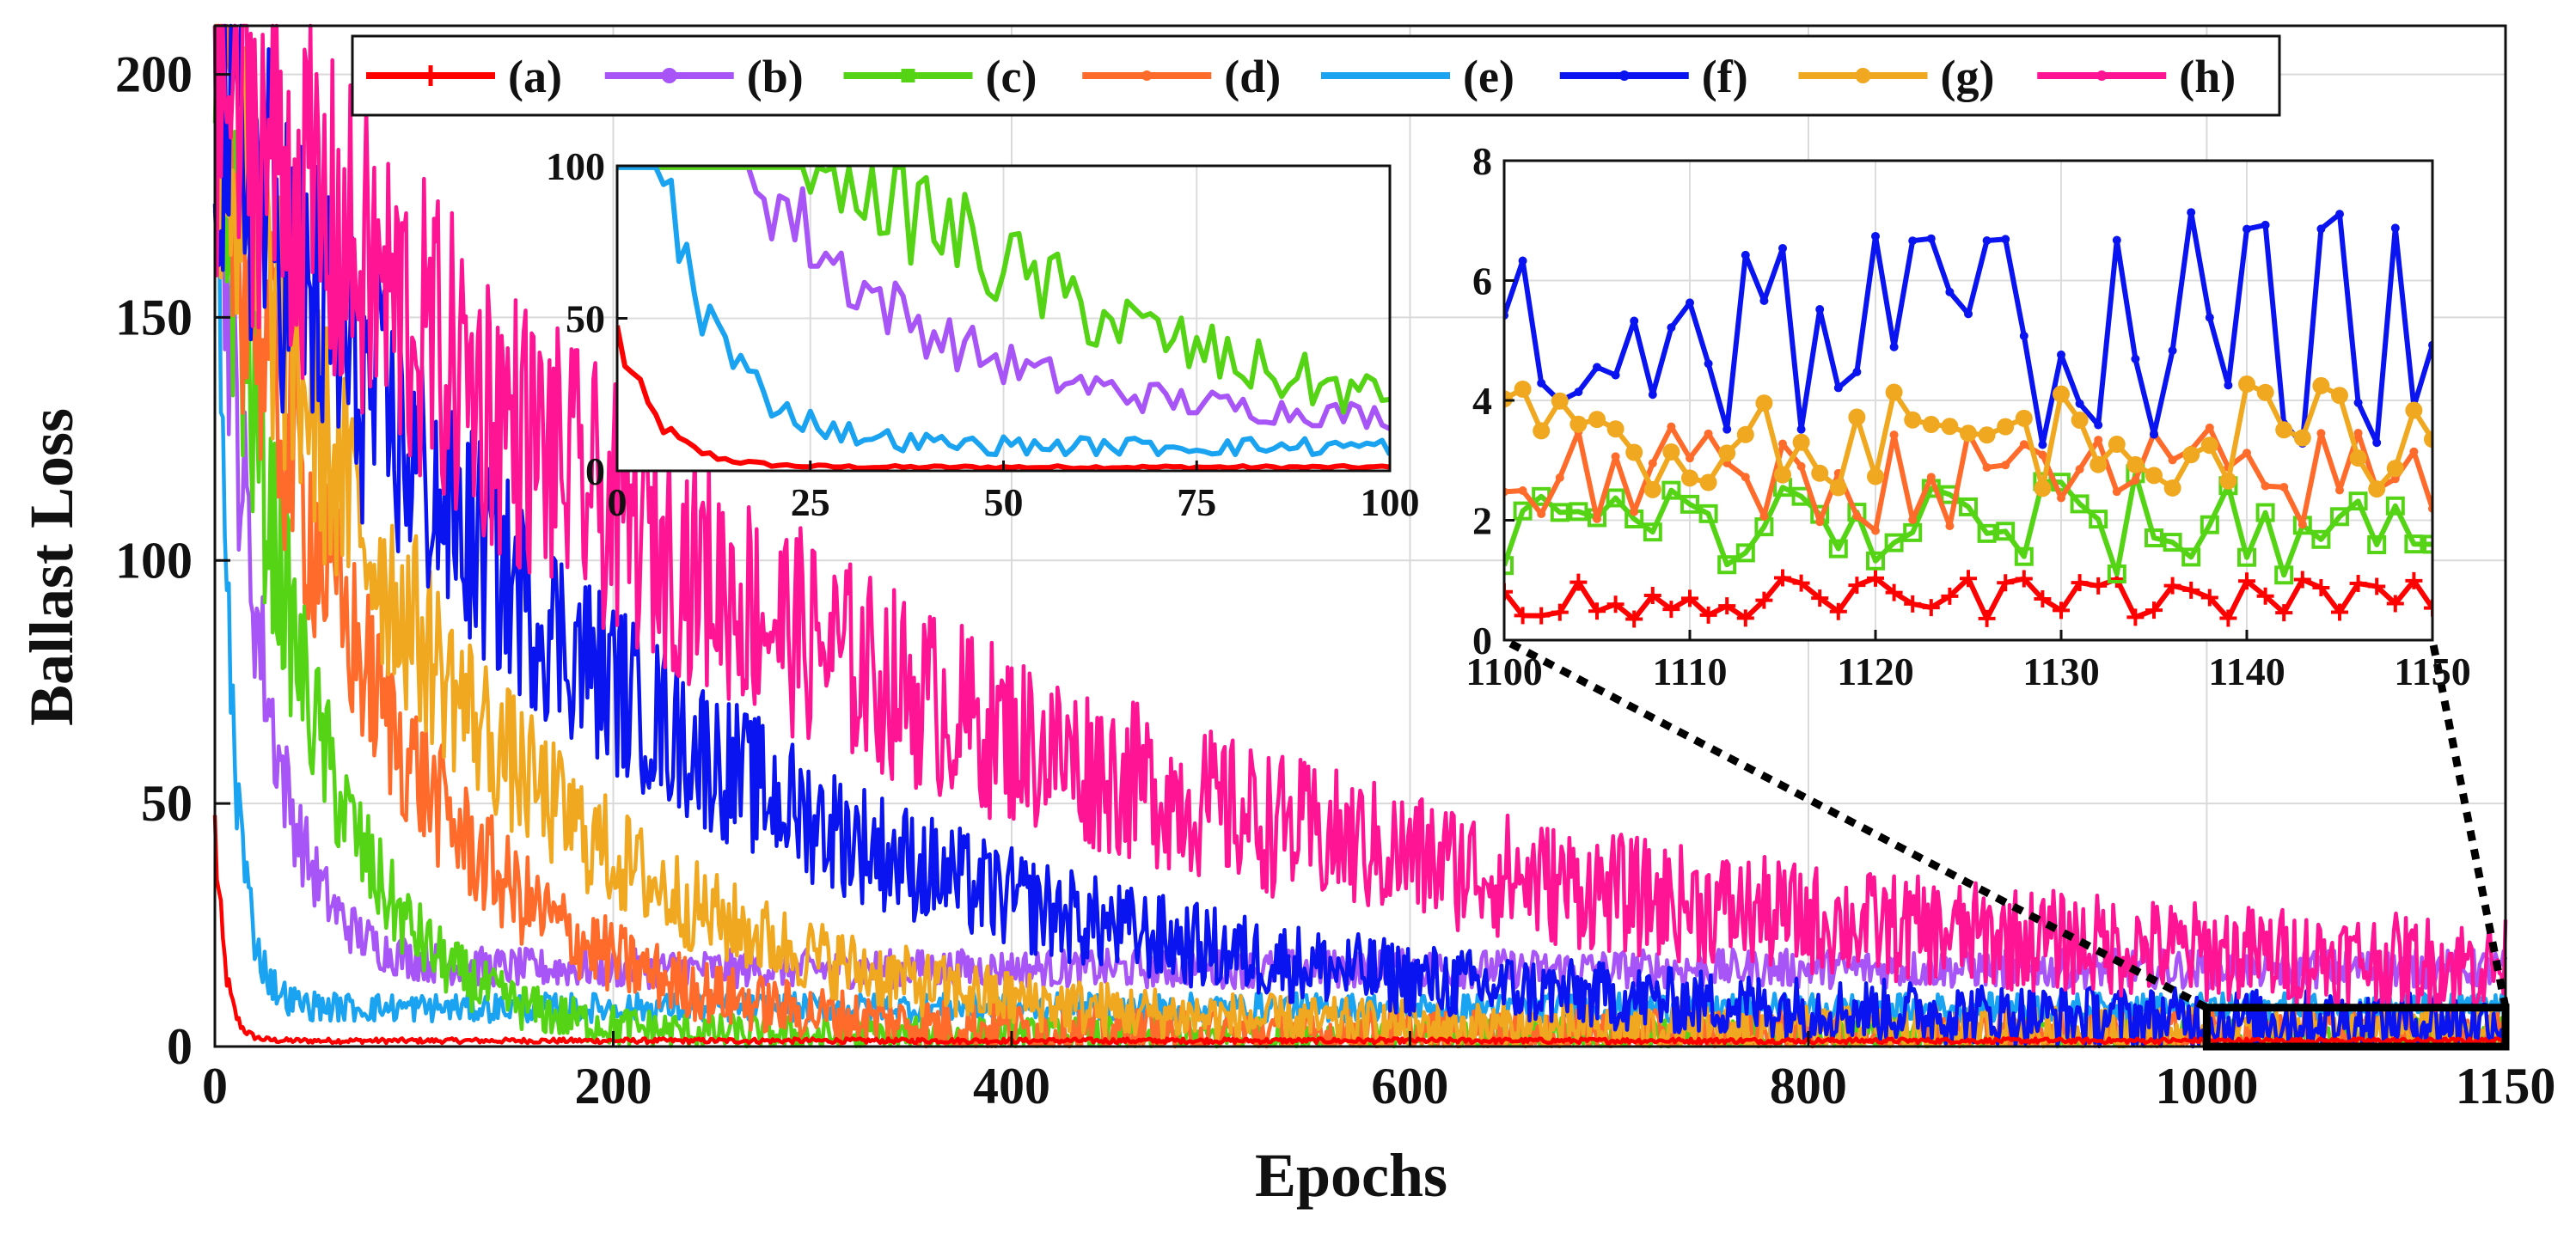  I want to click on legend-item-b: (b), so click(704, 76).